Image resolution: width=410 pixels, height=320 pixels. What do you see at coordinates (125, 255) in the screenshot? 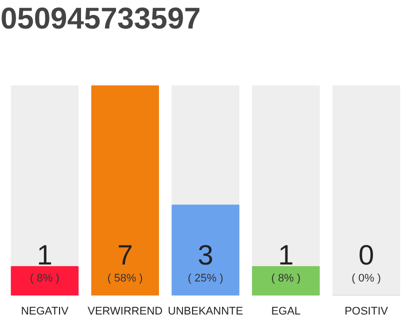
I see `annotation: 7` at bounding box center [125, 255].